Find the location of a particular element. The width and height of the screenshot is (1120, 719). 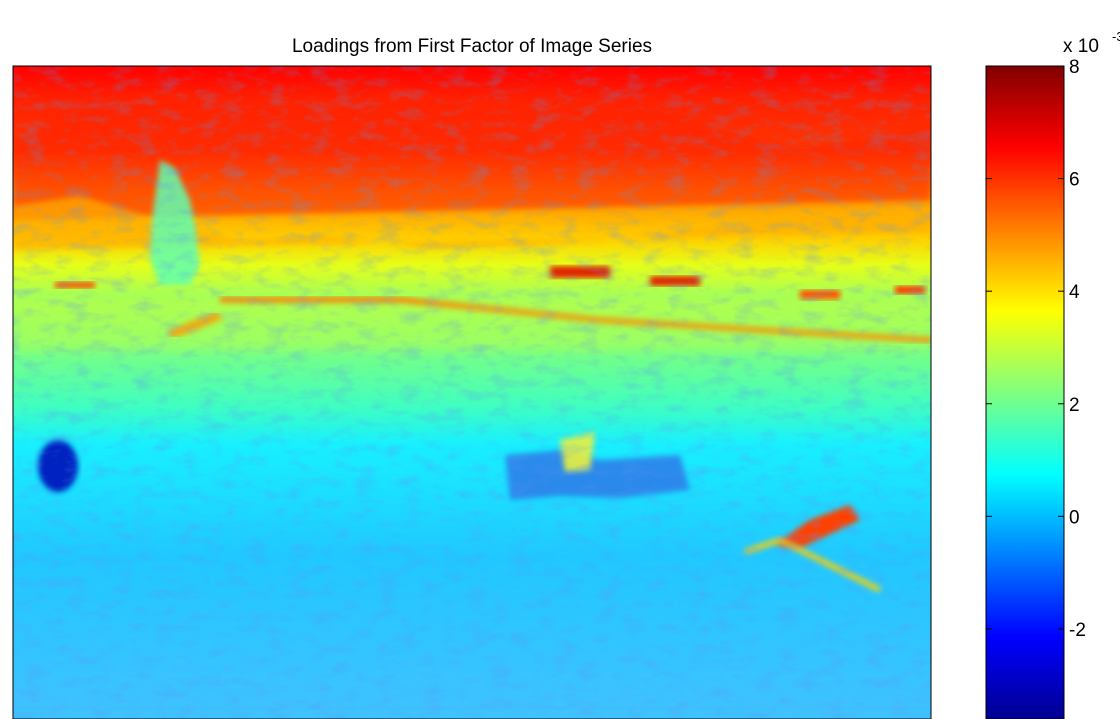

colorbar-ticks: 8 6 4 2 0 -2 is located at coordinates (1036, 349).